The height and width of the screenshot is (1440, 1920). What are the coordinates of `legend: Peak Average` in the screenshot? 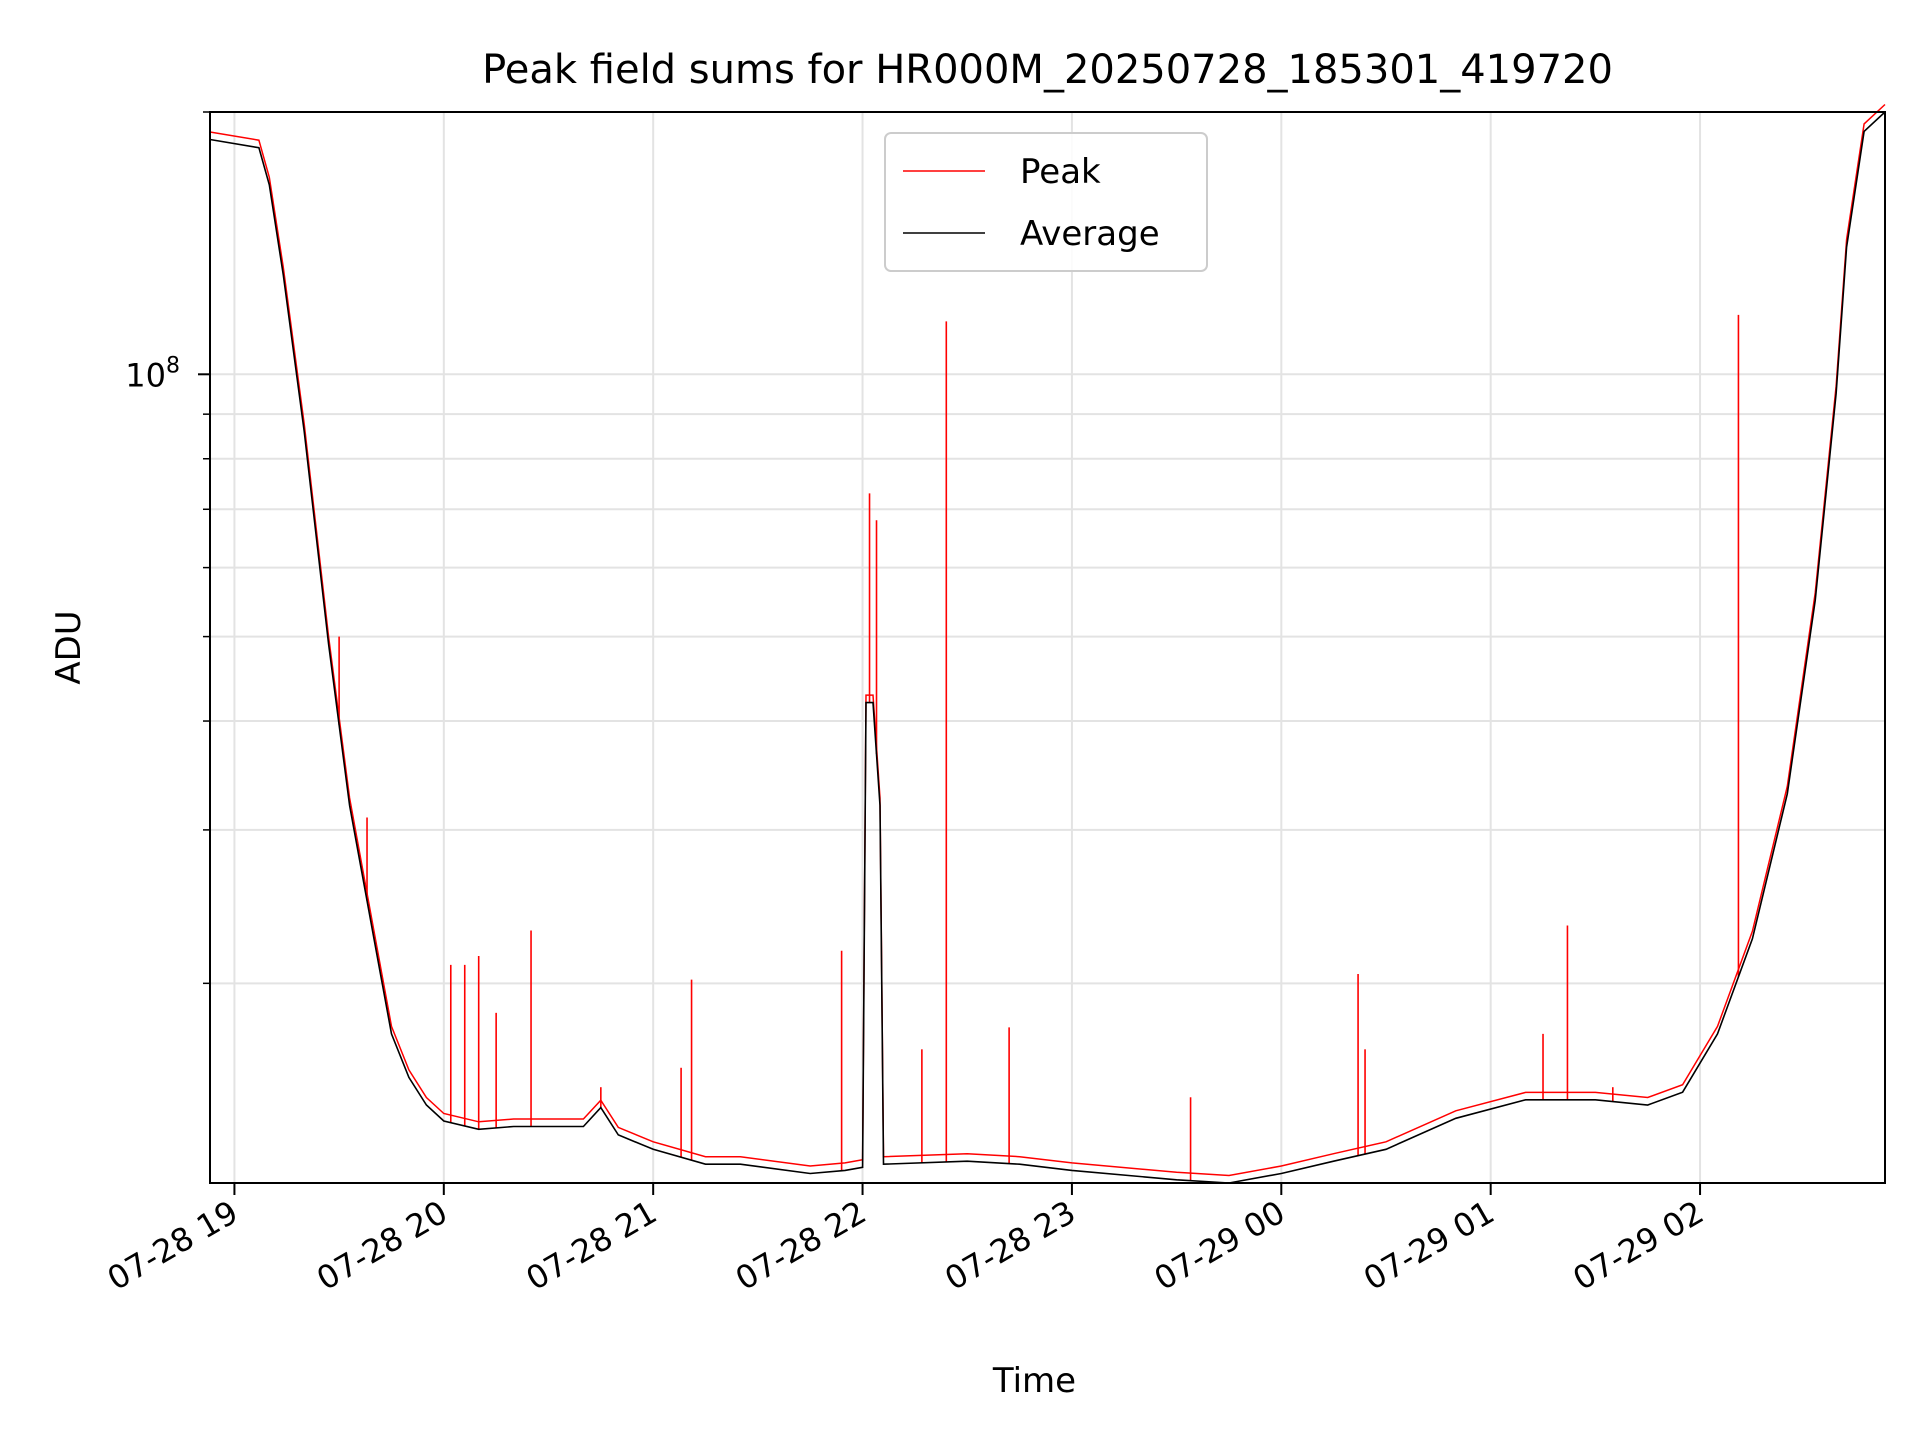 It's located at (1046, 202).